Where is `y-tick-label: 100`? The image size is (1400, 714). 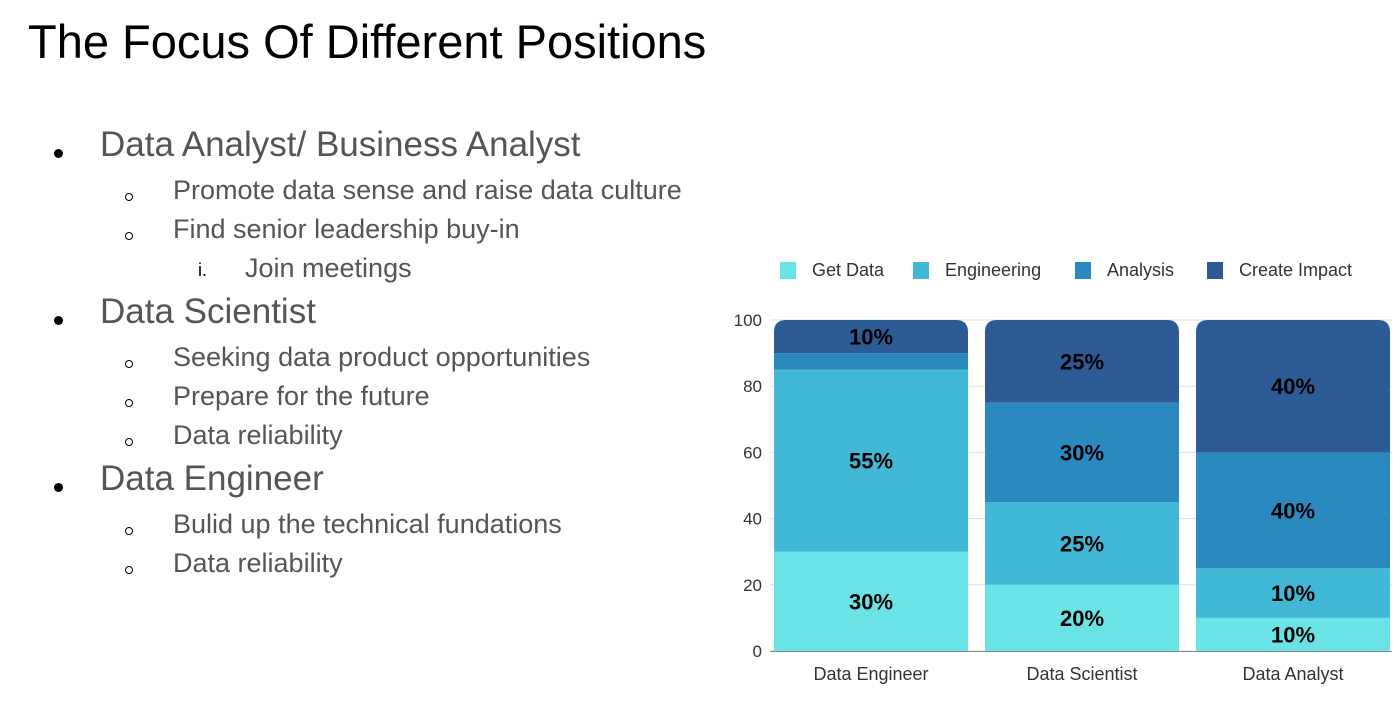 y-tick-label: 100 is located at coordinates (748, 320).